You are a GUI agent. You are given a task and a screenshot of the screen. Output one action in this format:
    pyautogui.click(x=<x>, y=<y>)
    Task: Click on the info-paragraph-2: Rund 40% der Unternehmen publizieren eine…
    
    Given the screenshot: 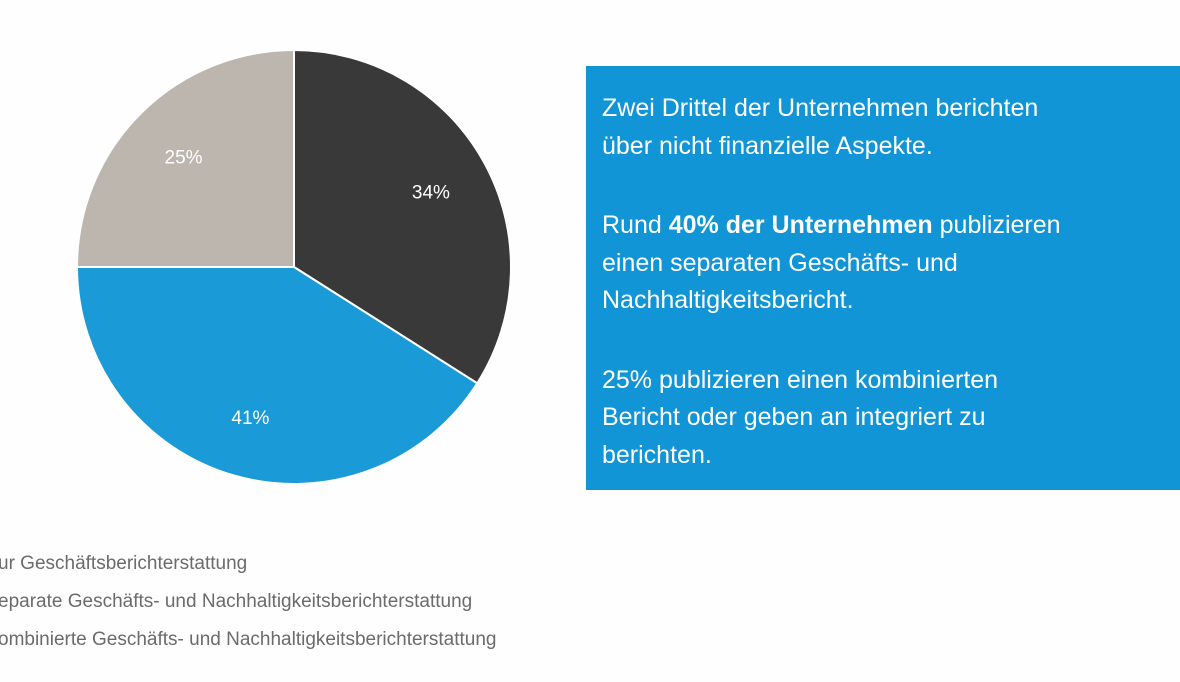 What is the action you would take?
    pyautogui.click(x=831, y=262)
    